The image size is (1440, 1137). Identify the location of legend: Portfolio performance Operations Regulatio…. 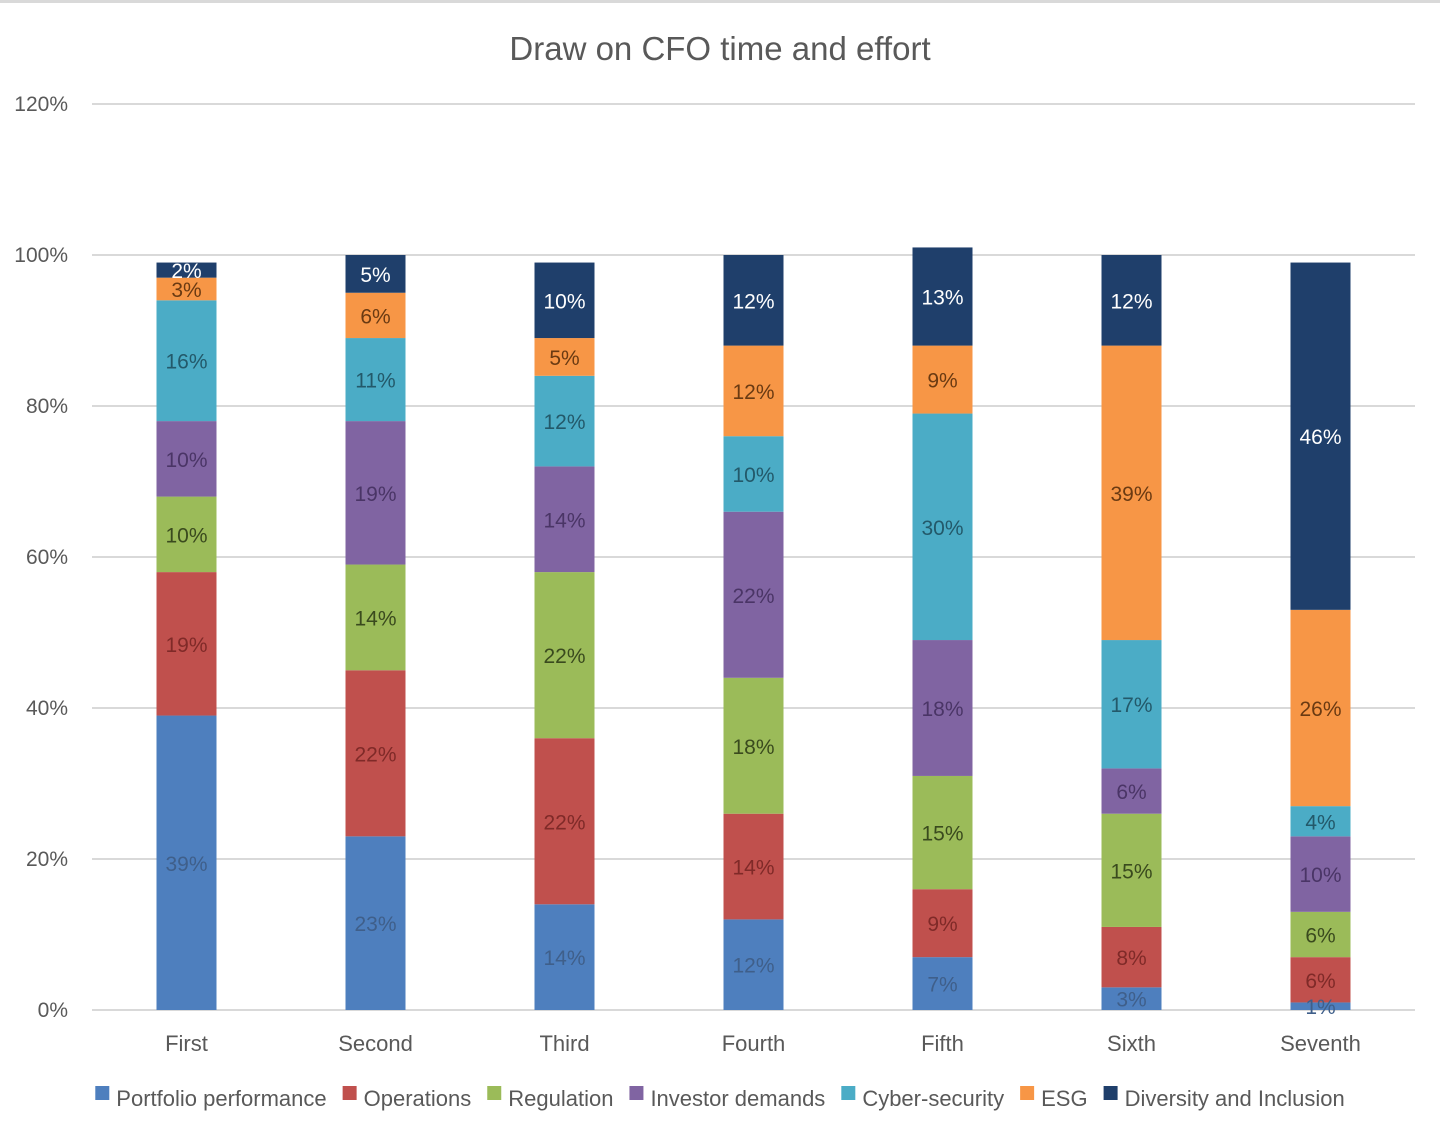
(720, 1098).